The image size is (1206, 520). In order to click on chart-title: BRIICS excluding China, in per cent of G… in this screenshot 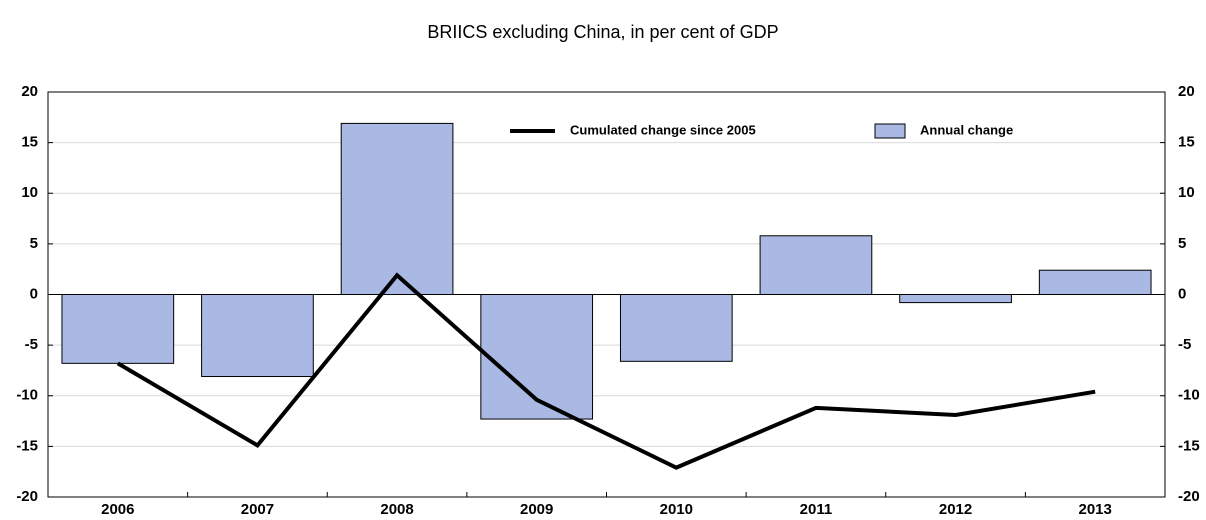, I will do `click(602, 32)`.